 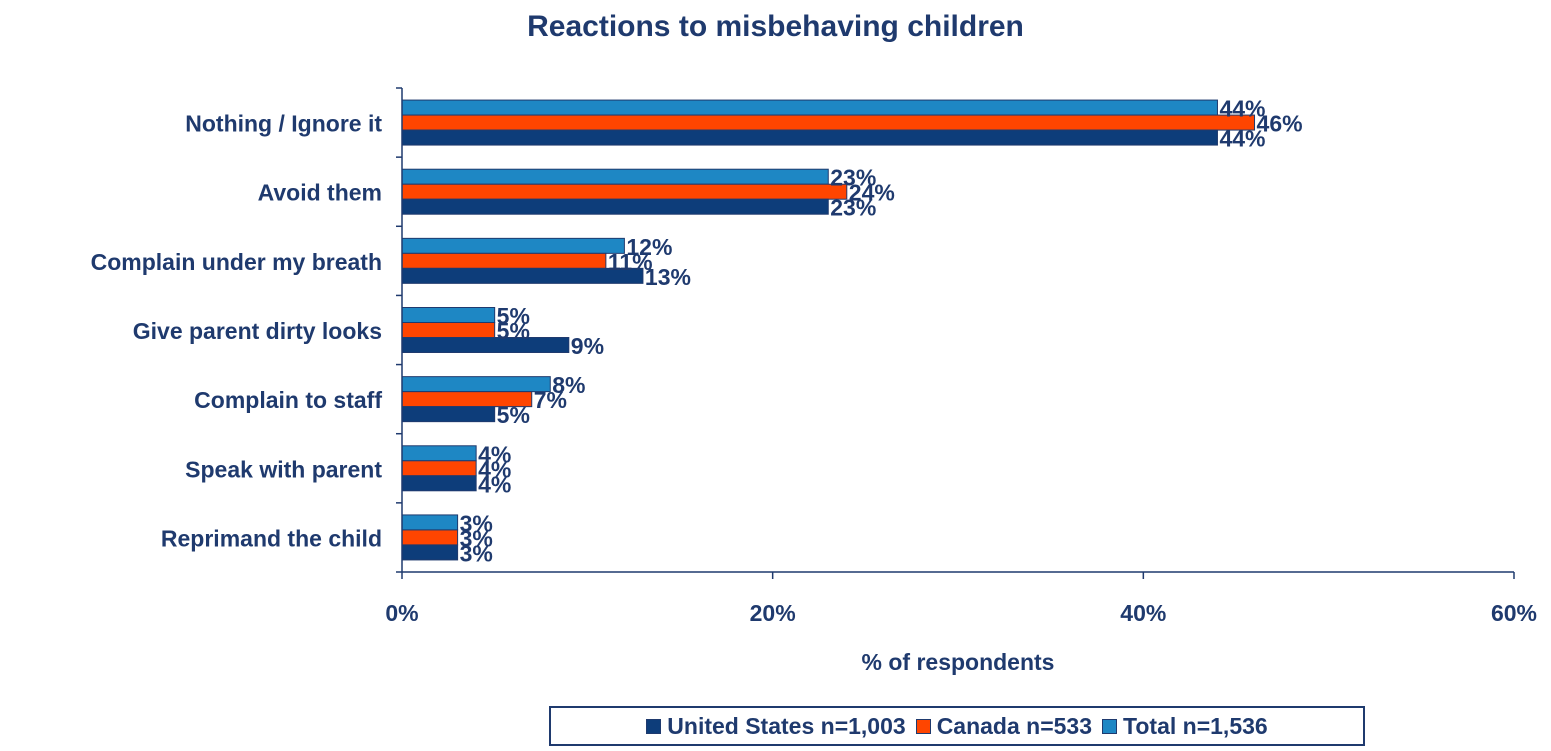 What do you see at coordinates (1143, 613) in the screenshot?
I see `x-tick-label: 40%` at bounding box center [1143, 613].